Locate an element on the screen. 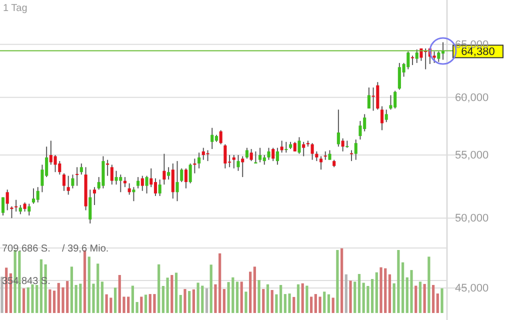 This screenshot has width=510, height=320. y-tick-label: 55,000 is located at coordinates (472, 156).